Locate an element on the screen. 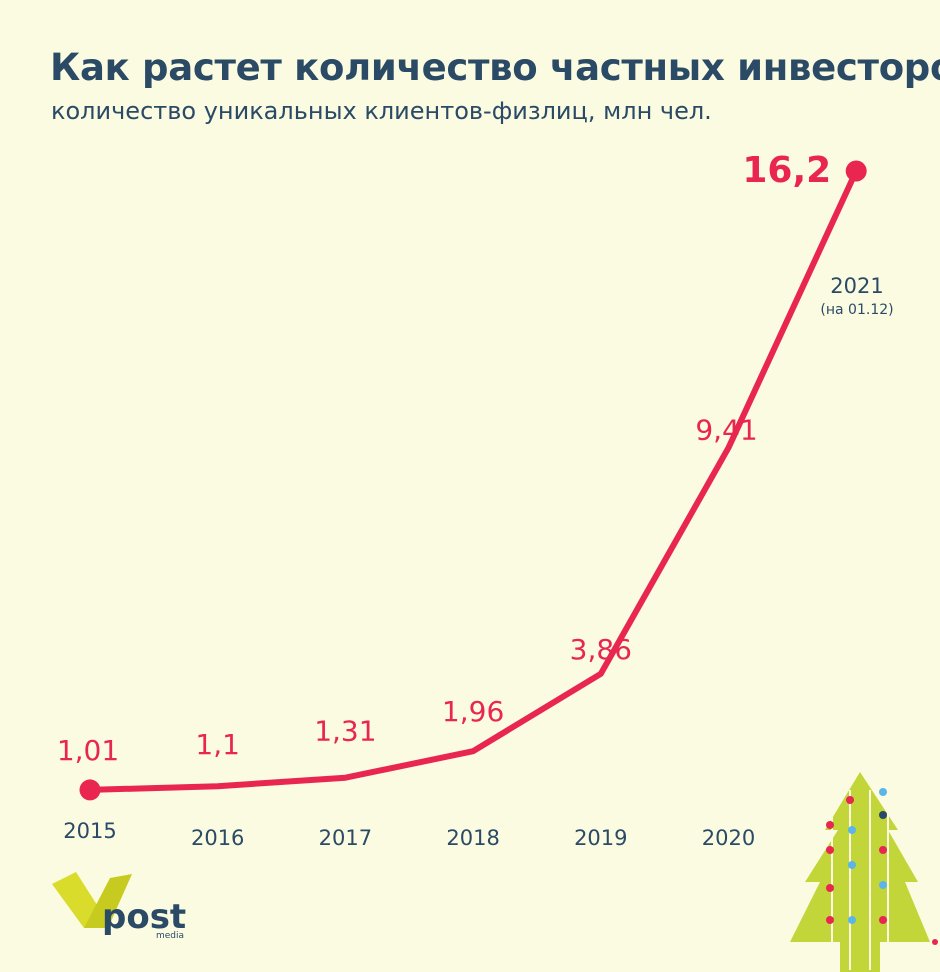 This screenshot has width=940, height=972. x-tick-label: 2018 is located at coordinates (472, 838).